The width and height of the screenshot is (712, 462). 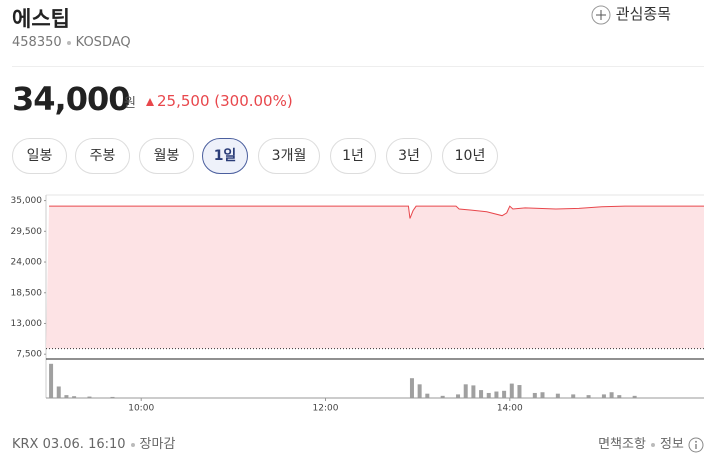 I want to click on period-tab: 주봉, so click(x=102, y=156).